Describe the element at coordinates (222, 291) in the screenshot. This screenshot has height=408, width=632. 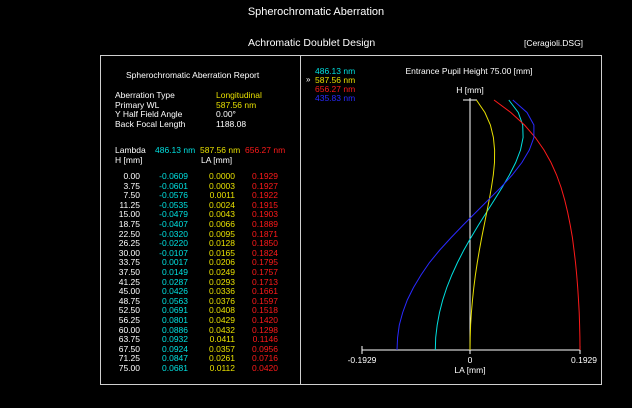
I see `la-587-cell: 0.0336` at that location.